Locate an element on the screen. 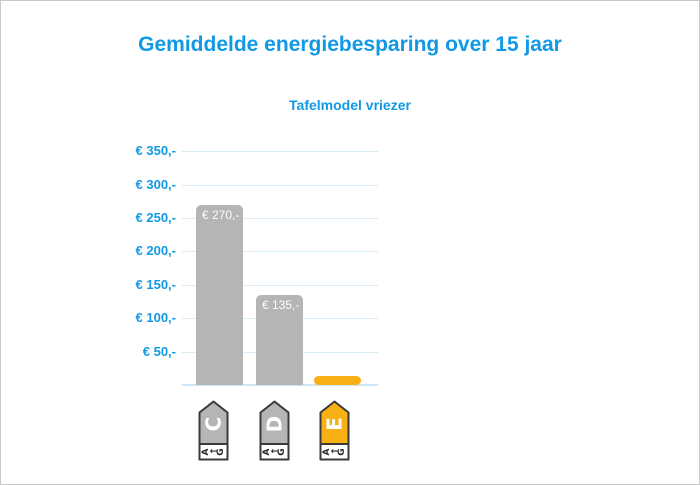 This screenshot has width=700, height=485. bar-value-label: € 270,- is located at coordinates (221, 215).